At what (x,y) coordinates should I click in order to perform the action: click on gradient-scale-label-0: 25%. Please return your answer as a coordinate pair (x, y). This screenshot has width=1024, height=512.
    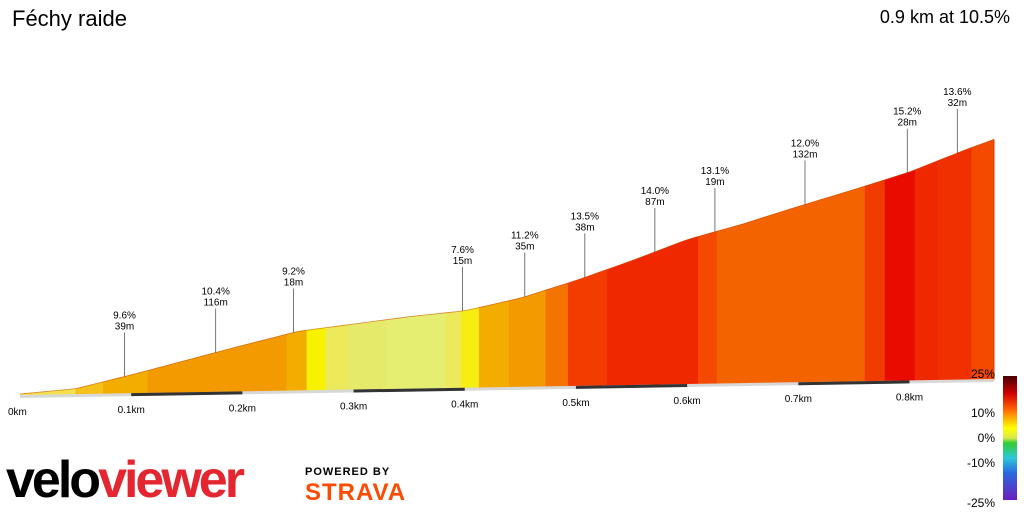
    Looking at the image, I should click on (983, 374).